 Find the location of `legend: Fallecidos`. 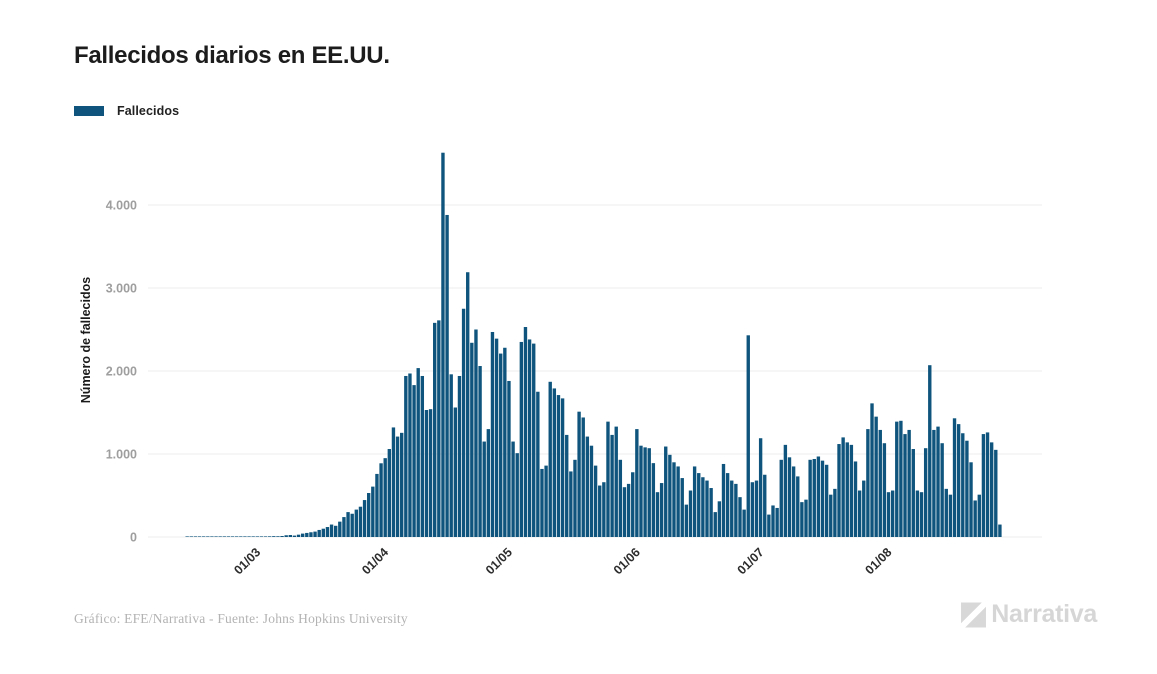

legend: Fallecidos is located at coordinates (126, 111).